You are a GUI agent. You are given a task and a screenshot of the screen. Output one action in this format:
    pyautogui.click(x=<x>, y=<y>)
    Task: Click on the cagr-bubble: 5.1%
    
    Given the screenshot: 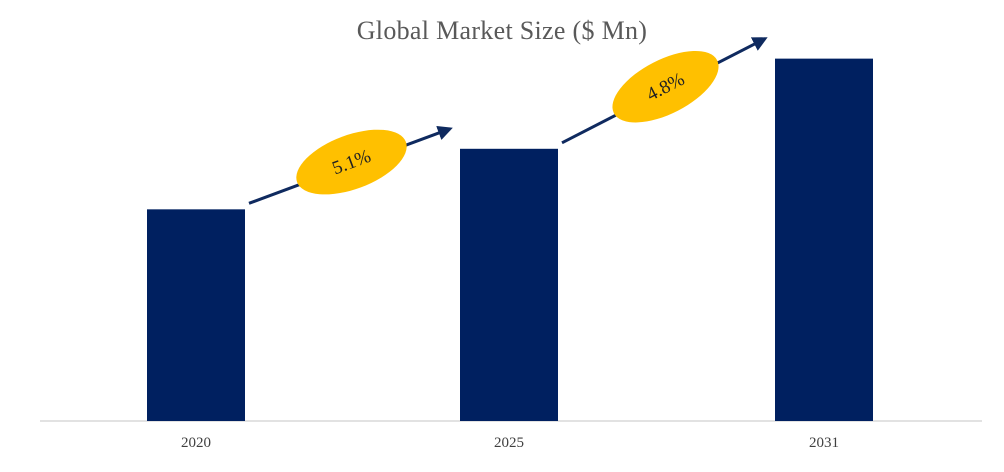 What is the action you would take?
    pyautogui.click(x=351, y=162)
    